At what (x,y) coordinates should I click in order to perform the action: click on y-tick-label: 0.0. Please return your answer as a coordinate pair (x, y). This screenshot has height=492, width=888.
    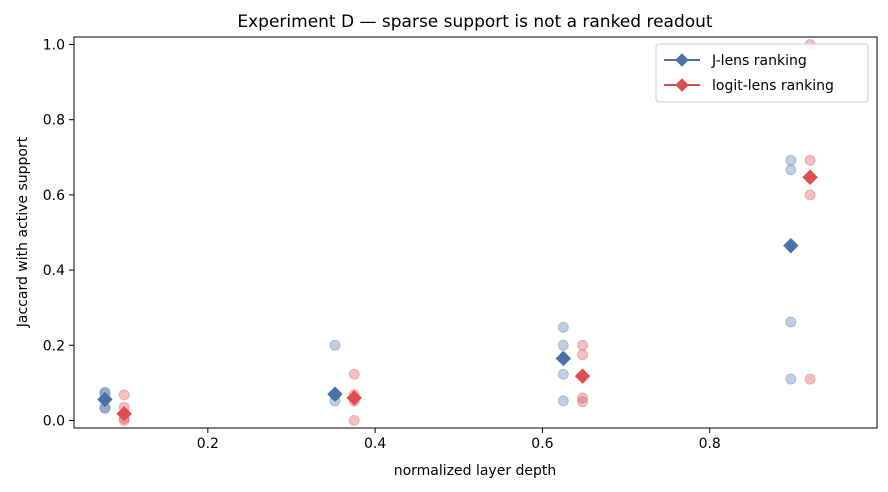
    Looking at the image, I should click on (54, 421).